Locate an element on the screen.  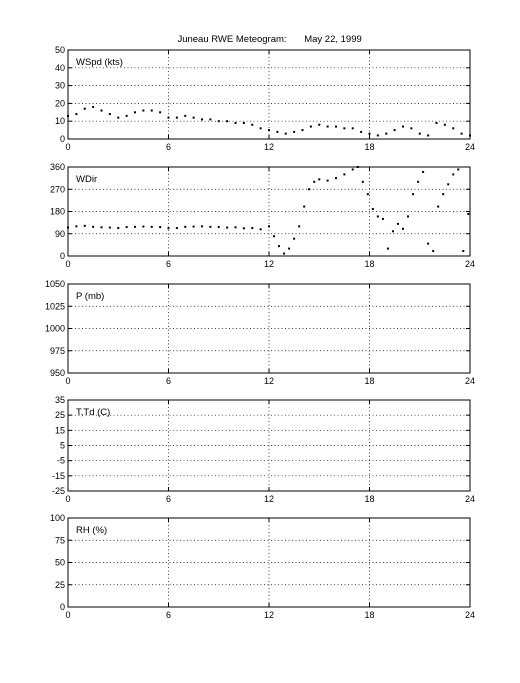
y-tick-label: -5 is located at coordinates (61, 461).